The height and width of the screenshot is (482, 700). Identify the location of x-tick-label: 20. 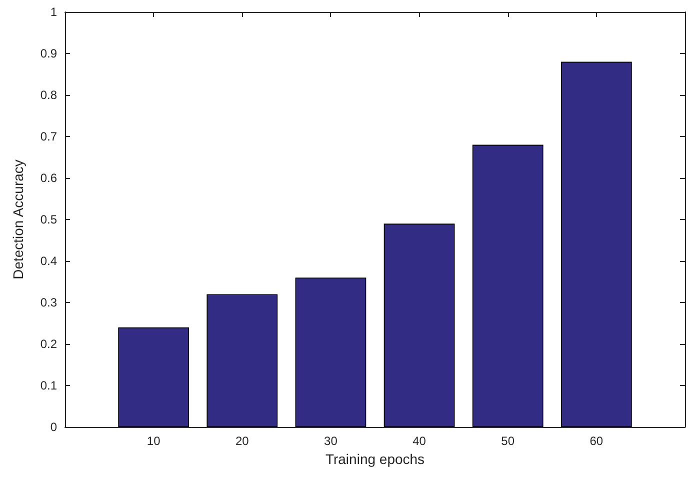
(242, 441).